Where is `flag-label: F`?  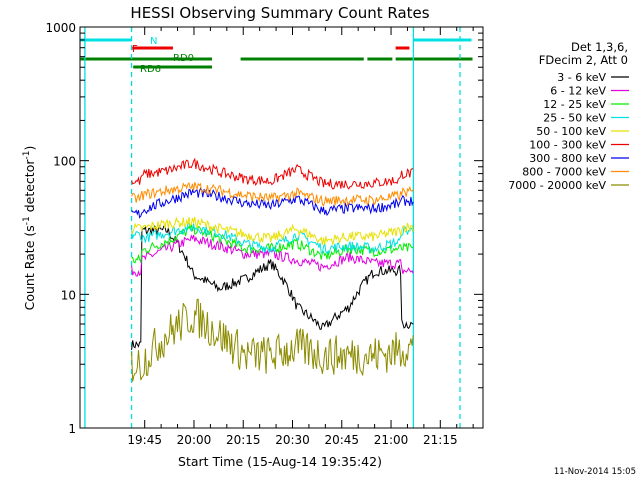 flag-label: F is located at coordinates (135, 49).